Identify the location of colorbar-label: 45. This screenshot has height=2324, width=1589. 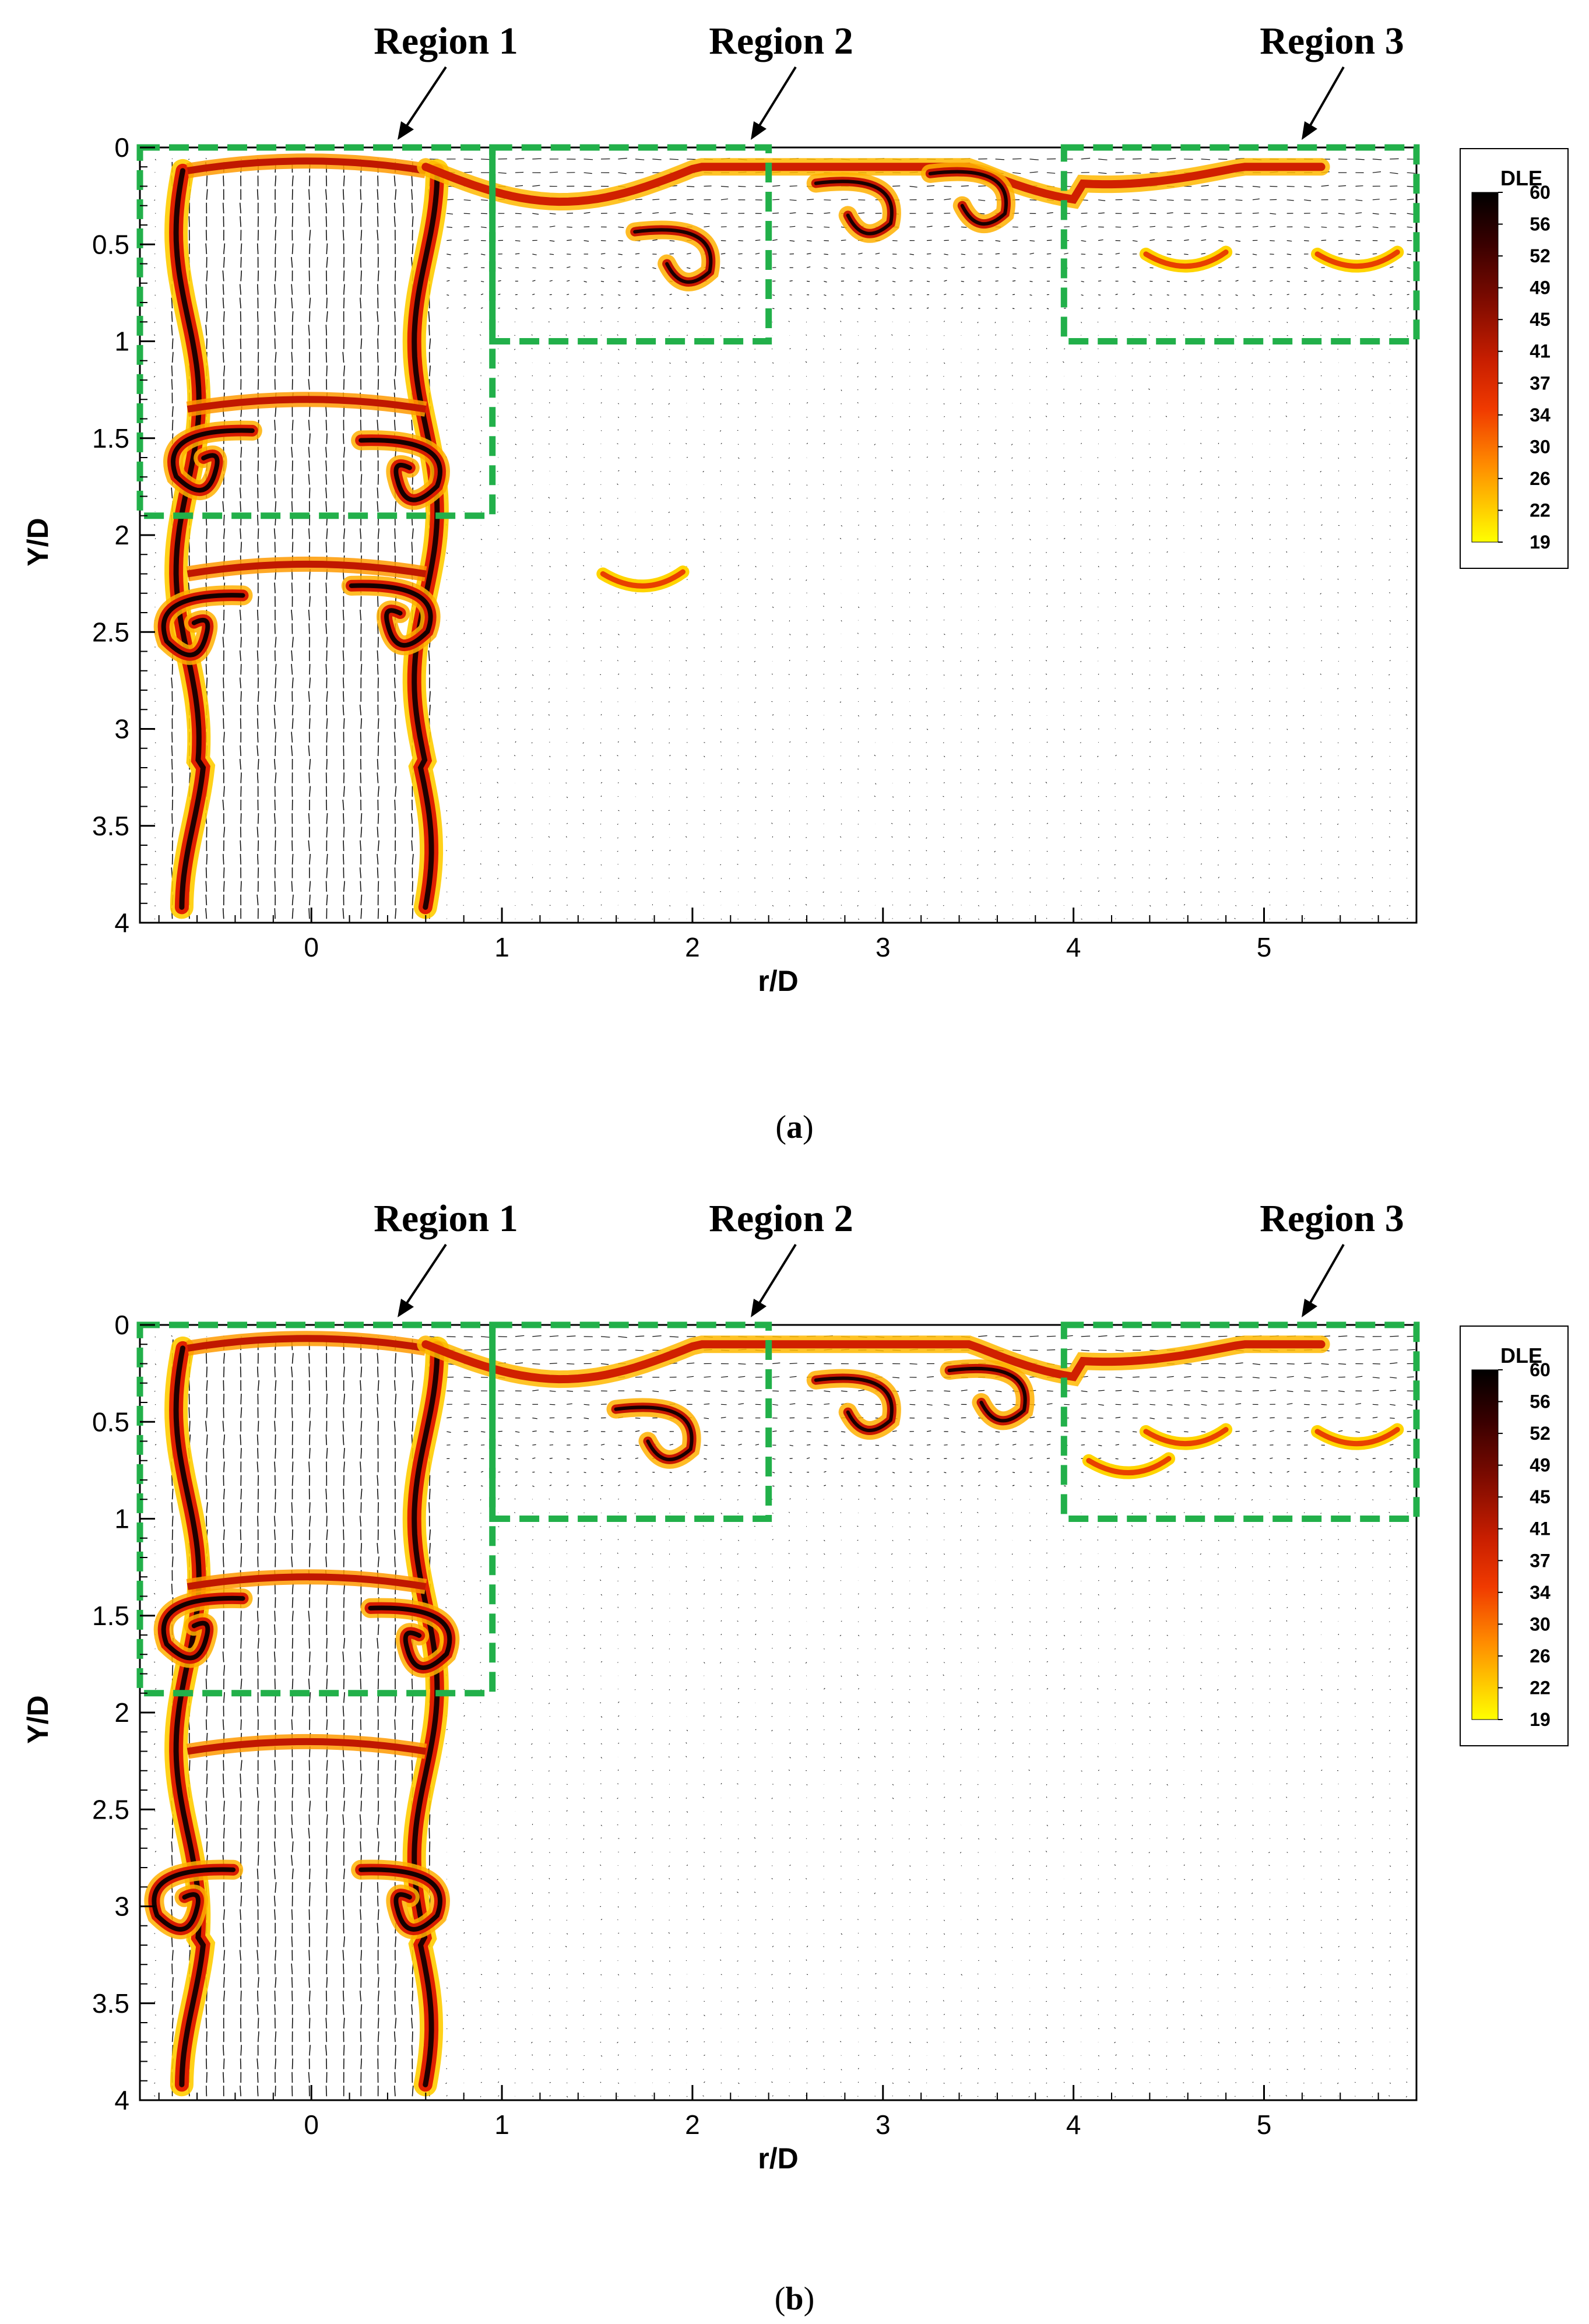
(1541, 319).